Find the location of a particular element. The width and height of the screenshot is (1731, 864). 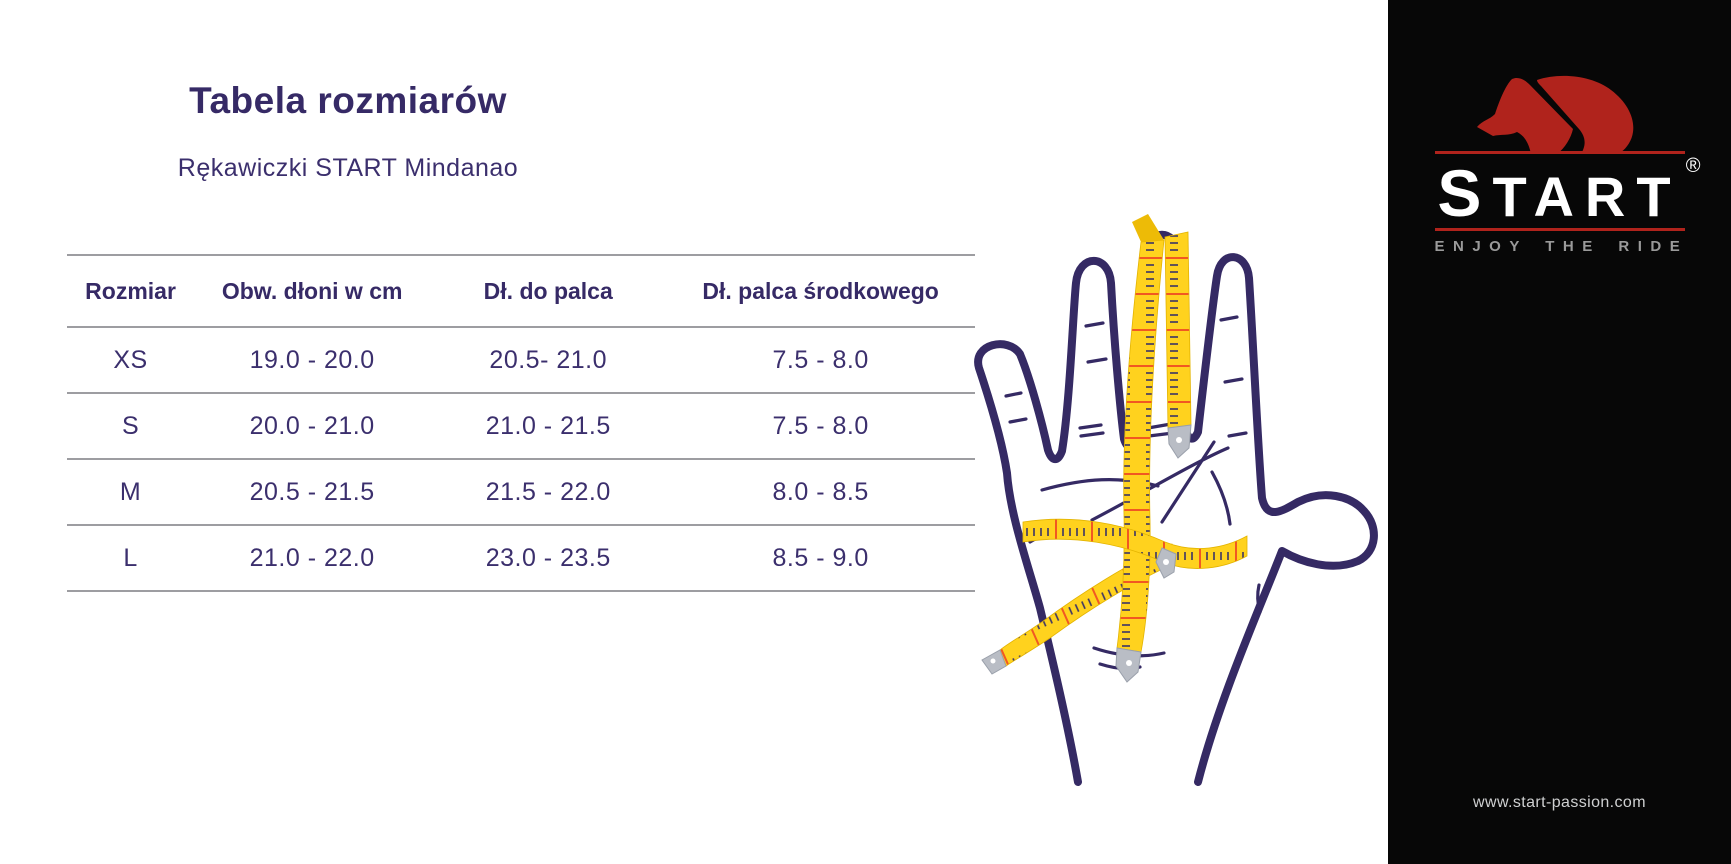

page-title: Tabela rozmiarów is located at coordinates (348, 100).